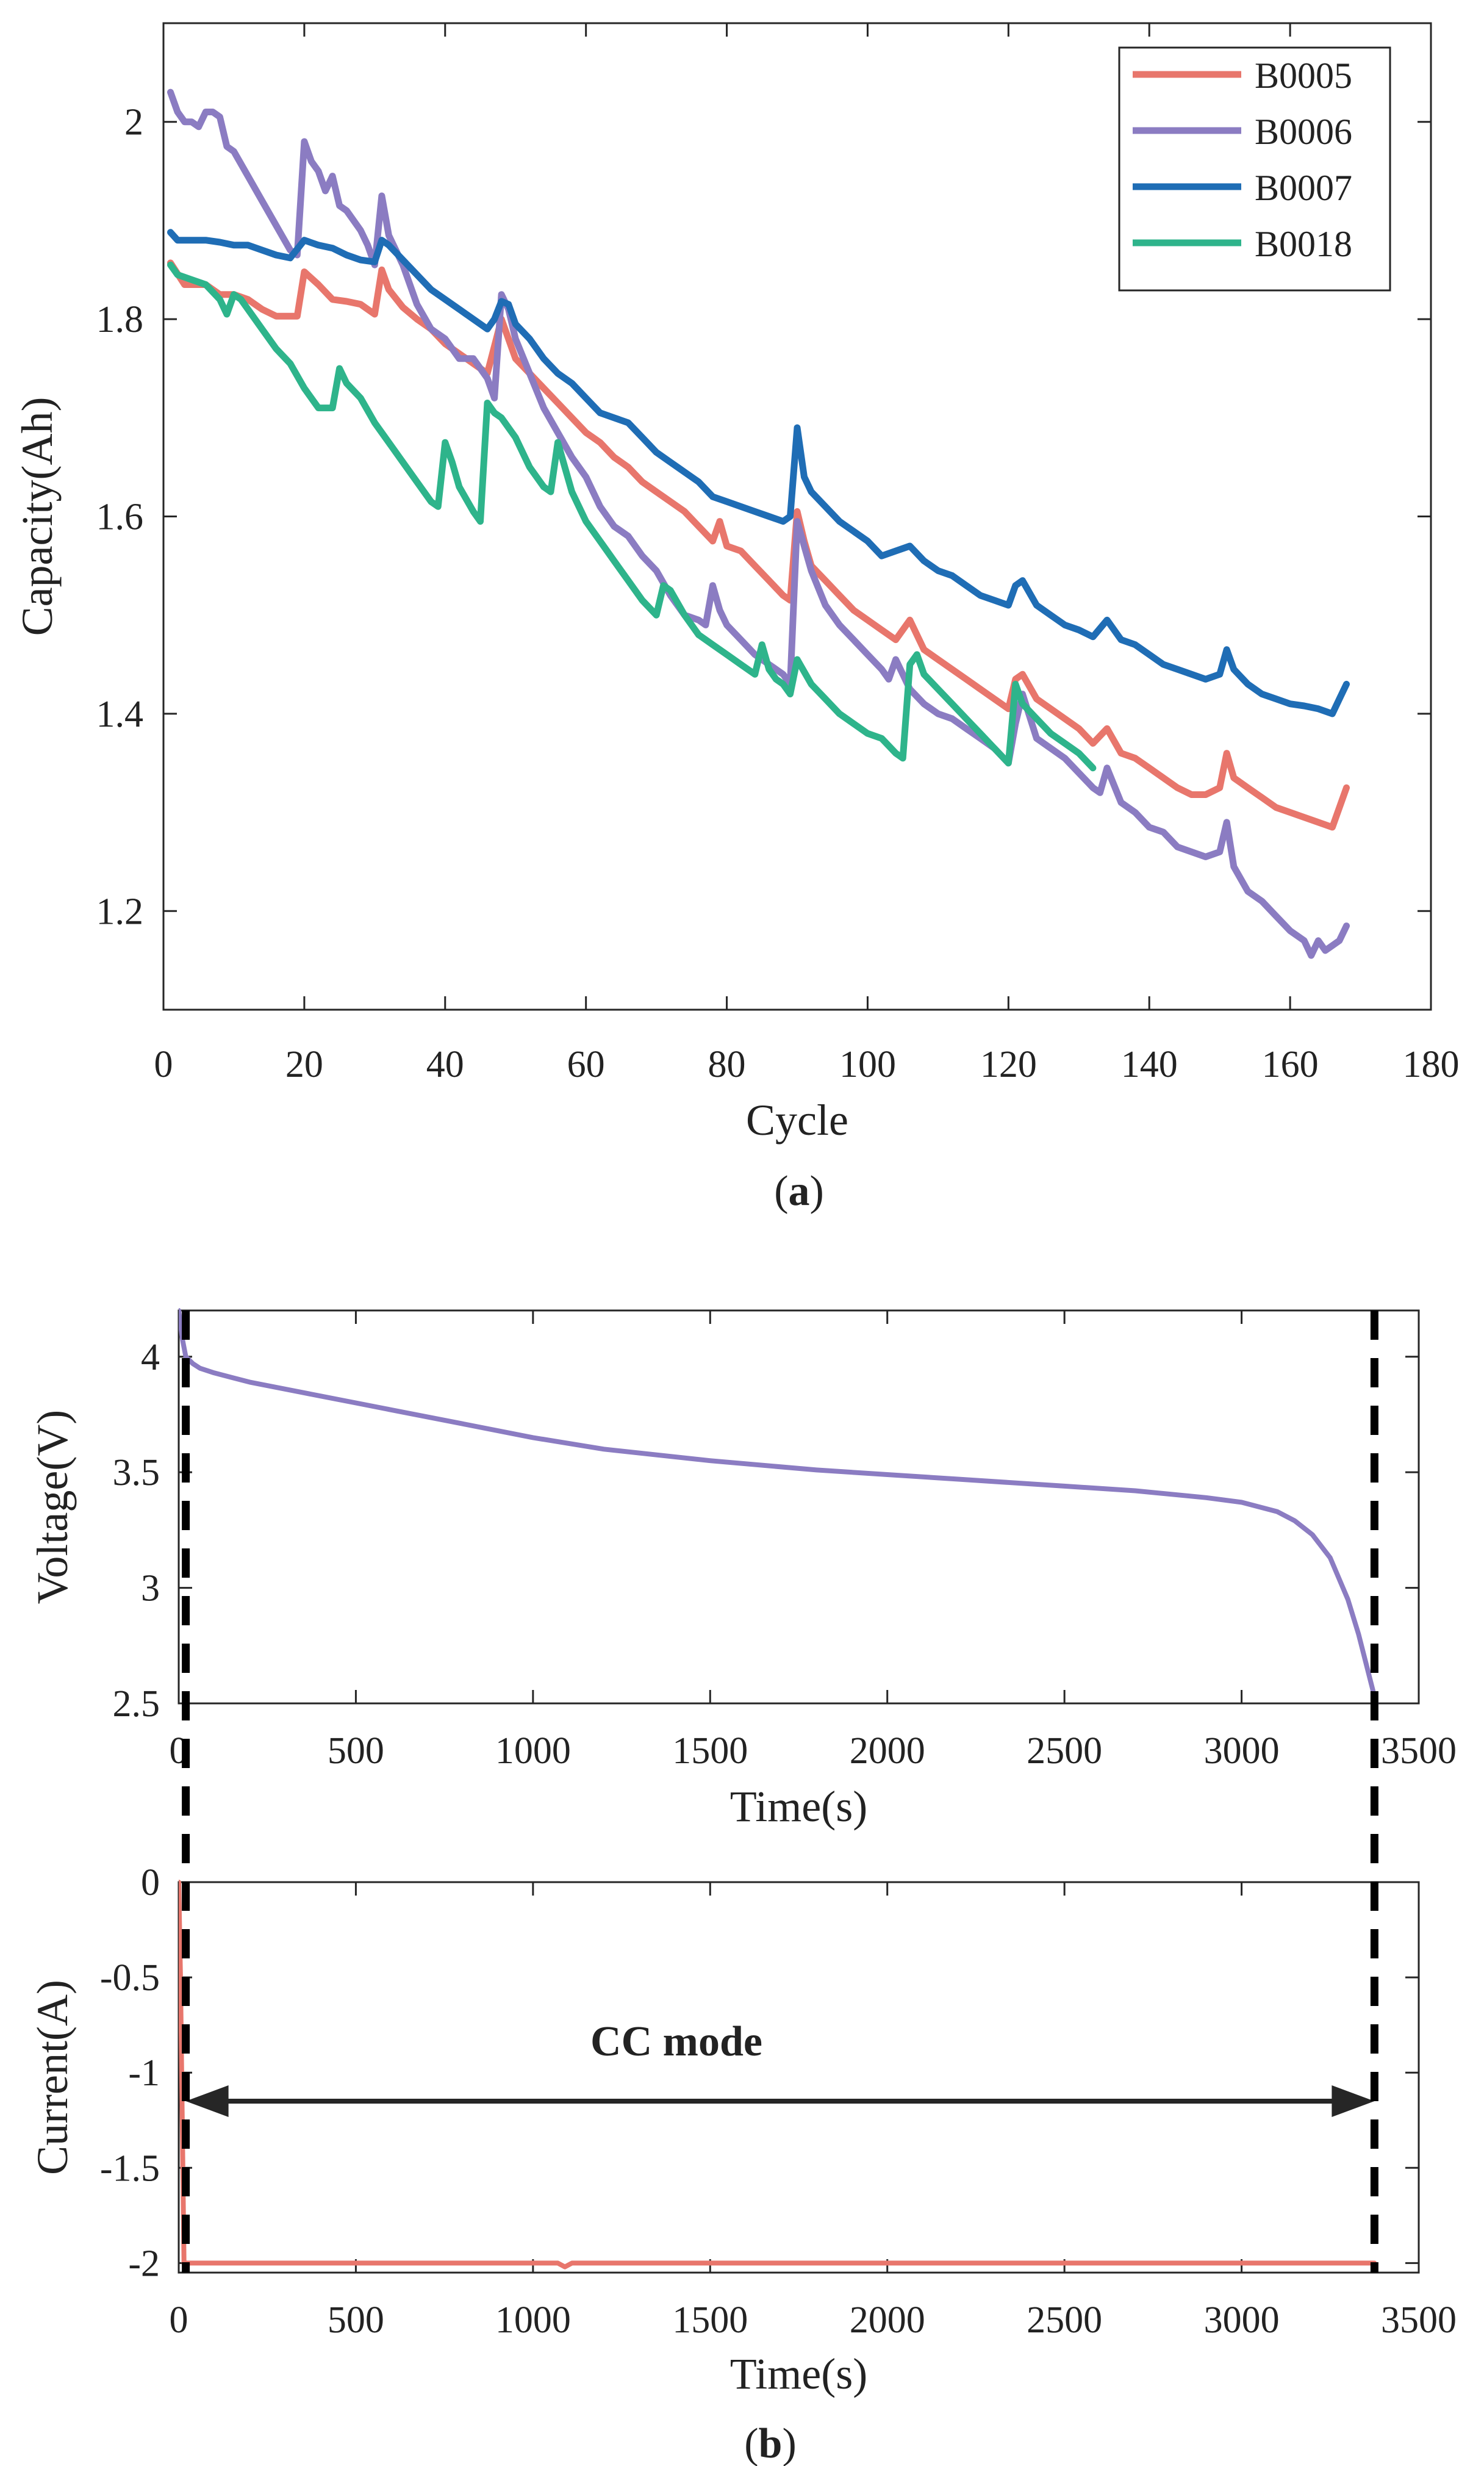 Image resolution: width=1484 pixels, height=2466 pixels. Describe the element at coordinates (120, 319) in the screenshot. I see `y-tick-label: 1.8` at that location.